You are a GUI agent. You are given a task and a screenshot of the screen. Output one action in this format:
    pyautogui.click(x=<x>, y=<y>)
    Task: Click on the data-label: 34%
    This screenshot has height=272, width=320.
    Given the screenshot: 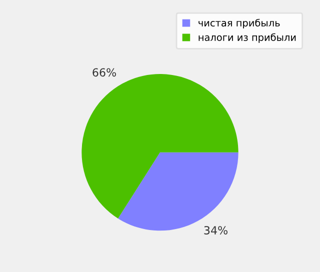 What is the action you would take?
    pyautogui.click(x=216, y=230)
    